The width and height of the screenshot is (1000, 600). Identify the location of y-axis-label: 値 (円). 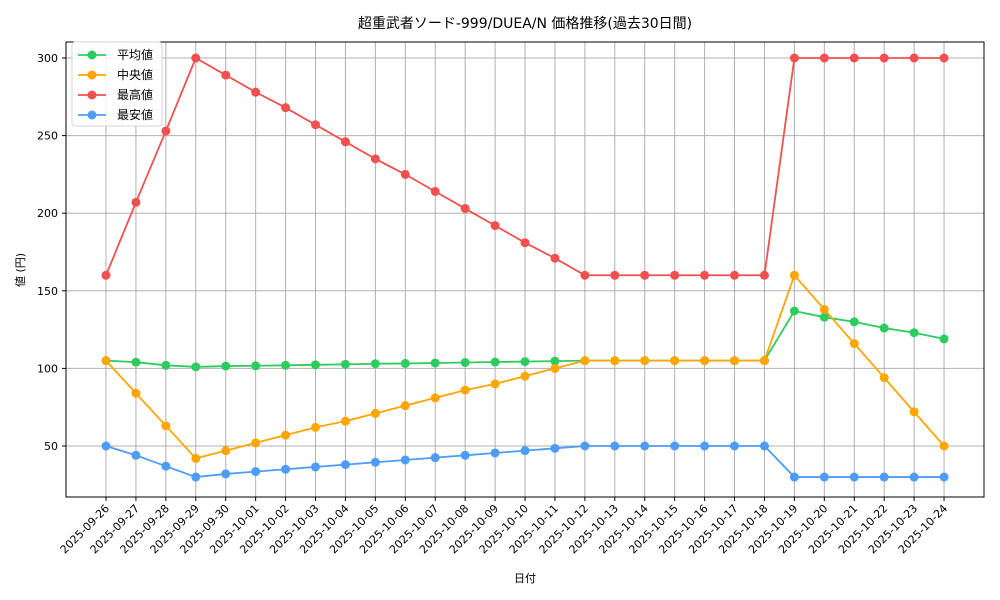
(20, 270).